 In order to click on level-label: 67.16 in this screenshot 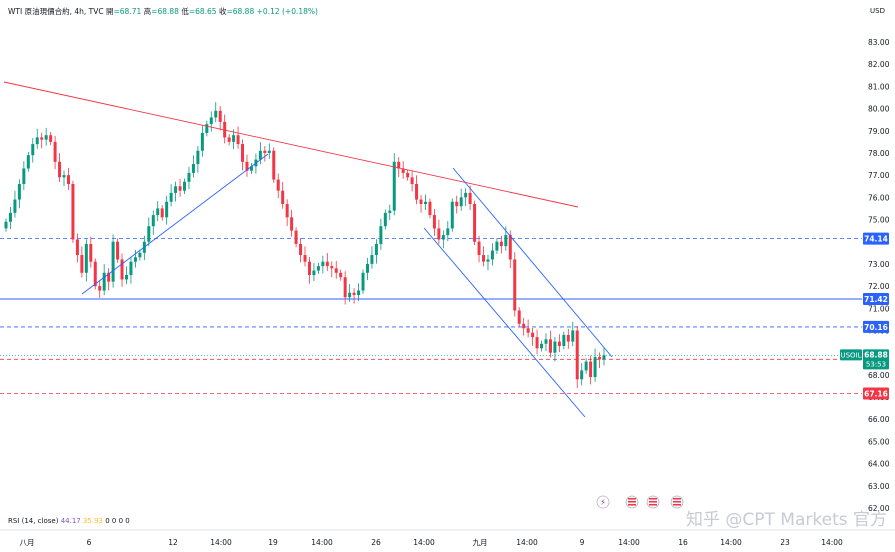, I will do `click(876, 393)`.